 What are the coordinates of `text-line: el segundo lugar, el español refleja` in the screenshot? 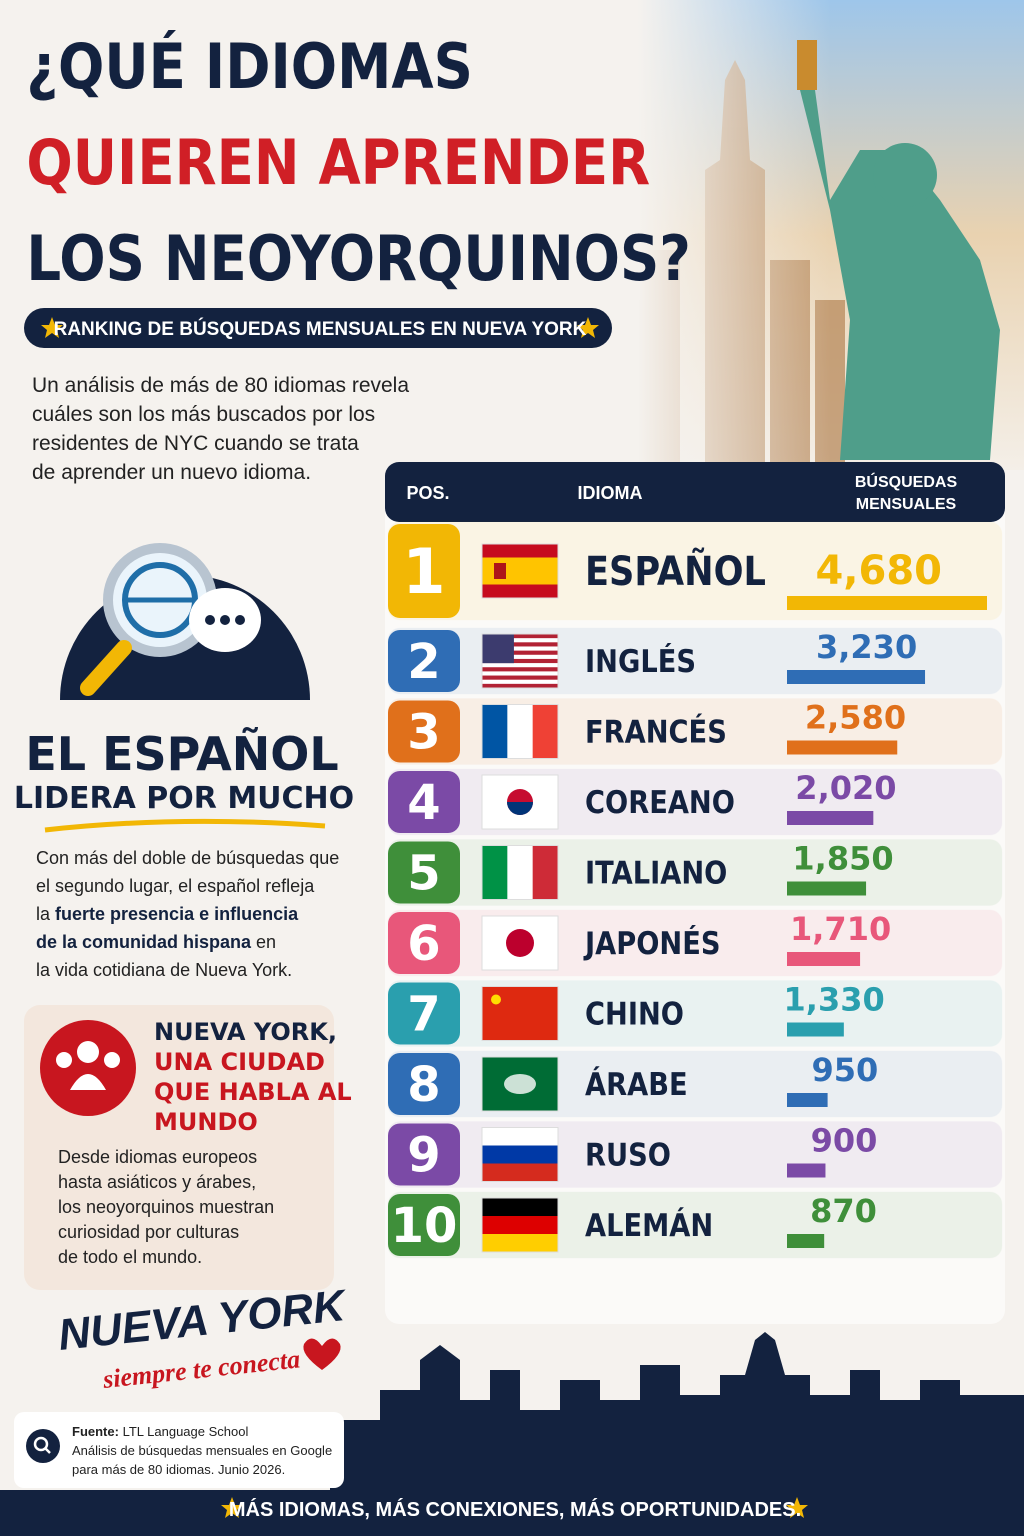 It's located at (175, 886).